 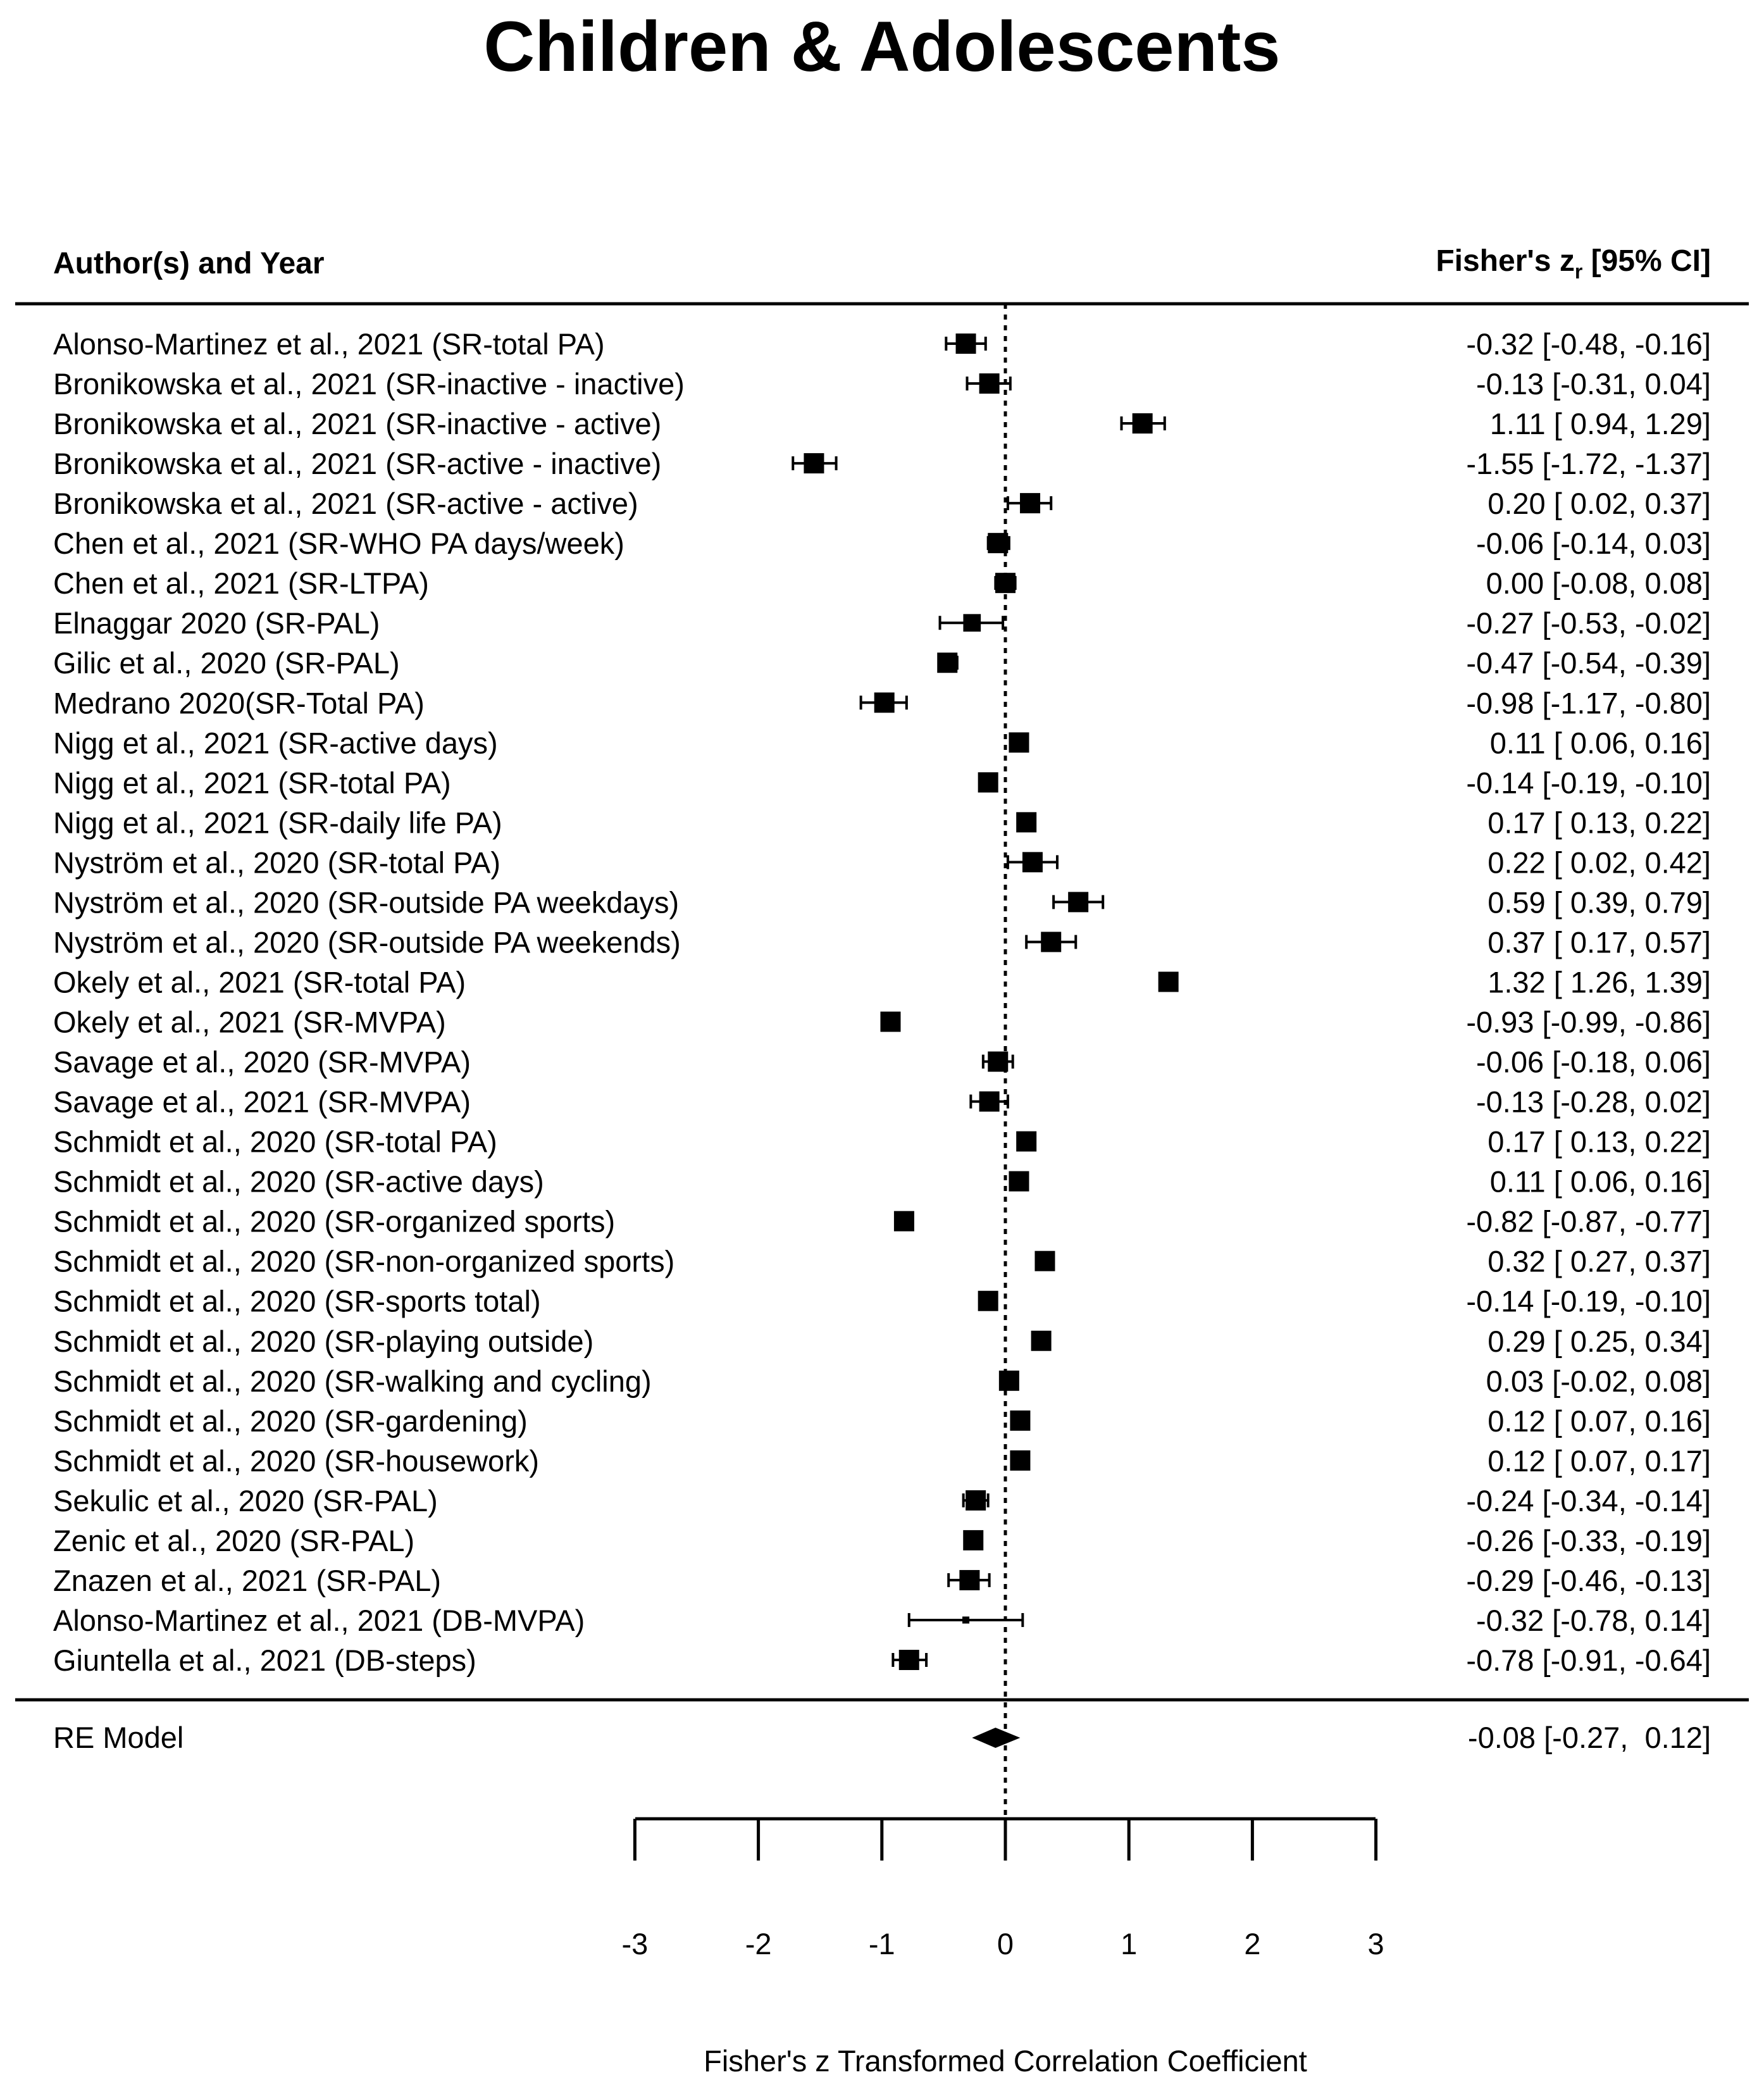 What do you see at coordinates (189, 263) in the screenshot?
I see `left-column-header: Author(s) and Year` at bounding box center [189, 263].